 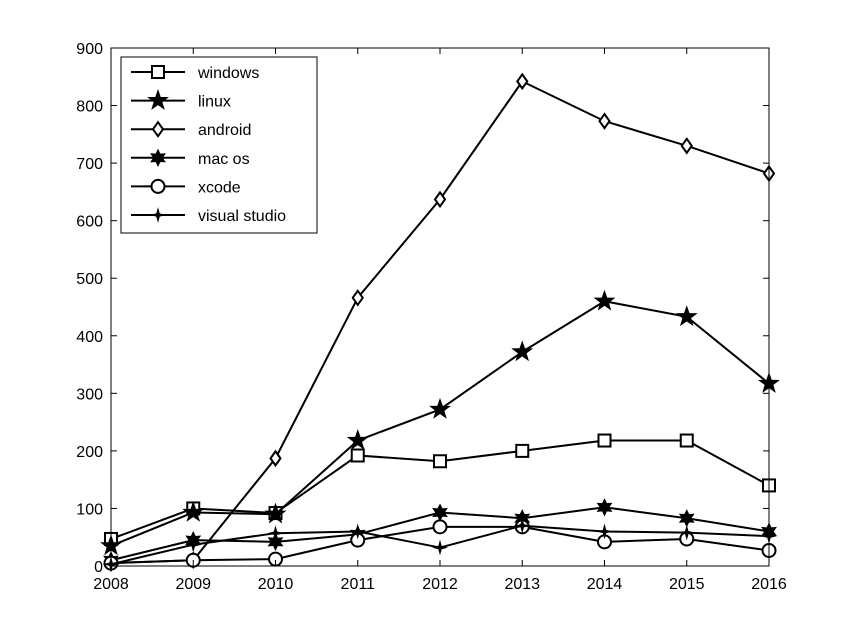 I want to click on y-tick-label: 400, so click(x=89, y=337).